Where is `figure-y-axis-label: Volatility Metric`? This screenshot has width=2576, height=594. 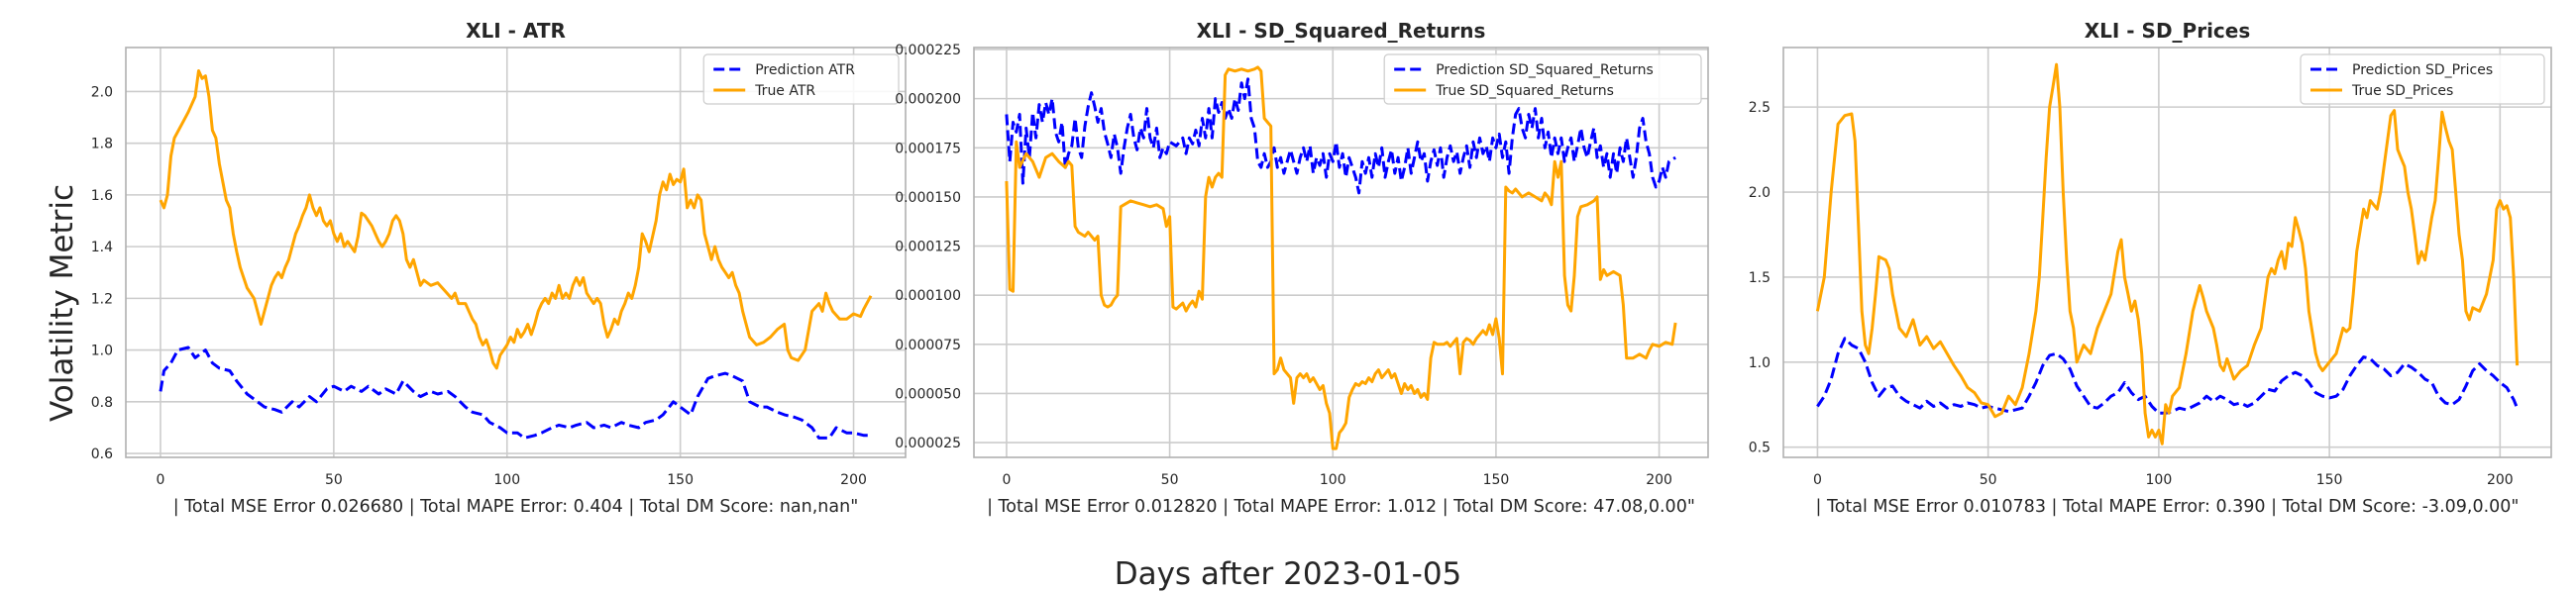
figure-y-axis-label: Volatility Metric is located at coordinates (62, 303).